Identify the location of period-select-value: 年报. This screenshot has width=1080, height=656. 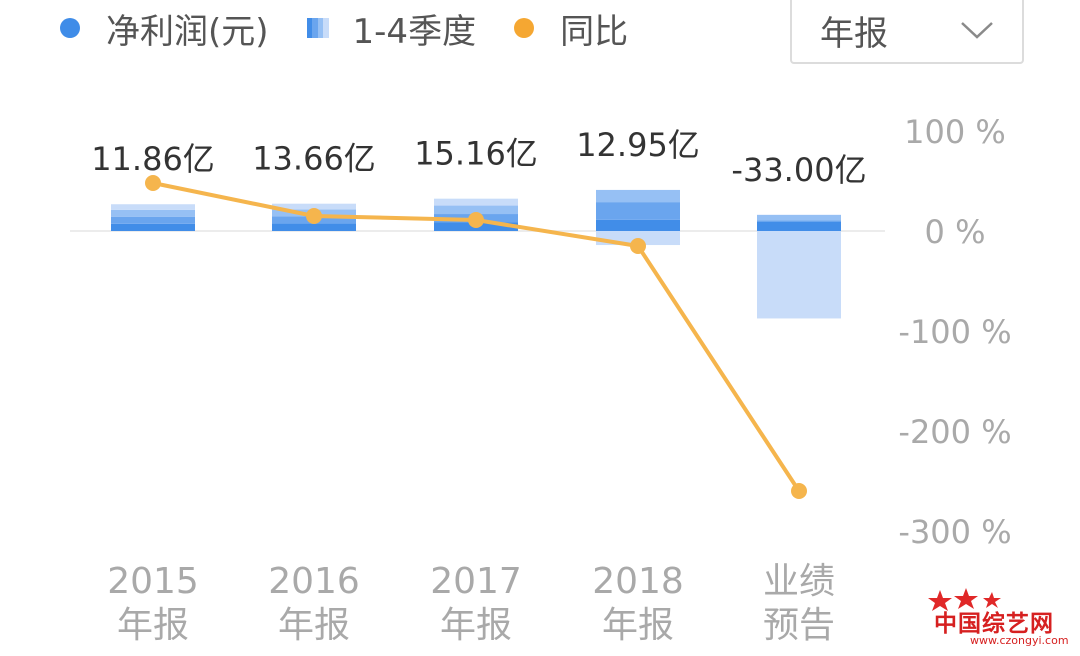
(854, 33).